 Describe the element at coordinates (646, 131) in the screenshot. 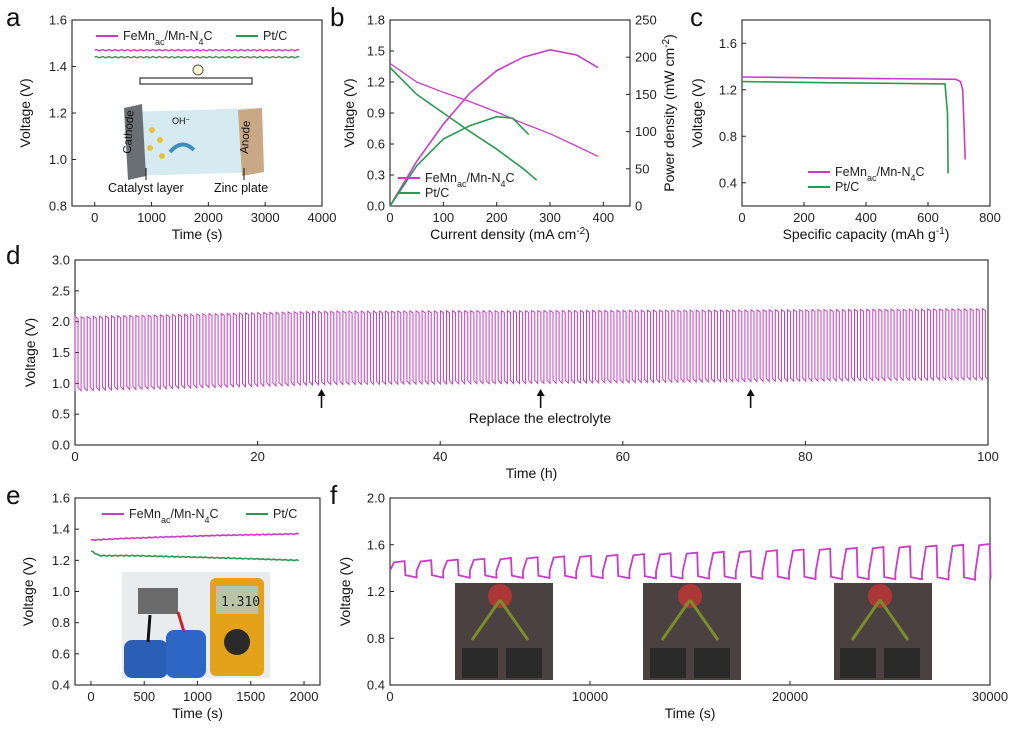

I see `y2-tick-label: 100` at that location.